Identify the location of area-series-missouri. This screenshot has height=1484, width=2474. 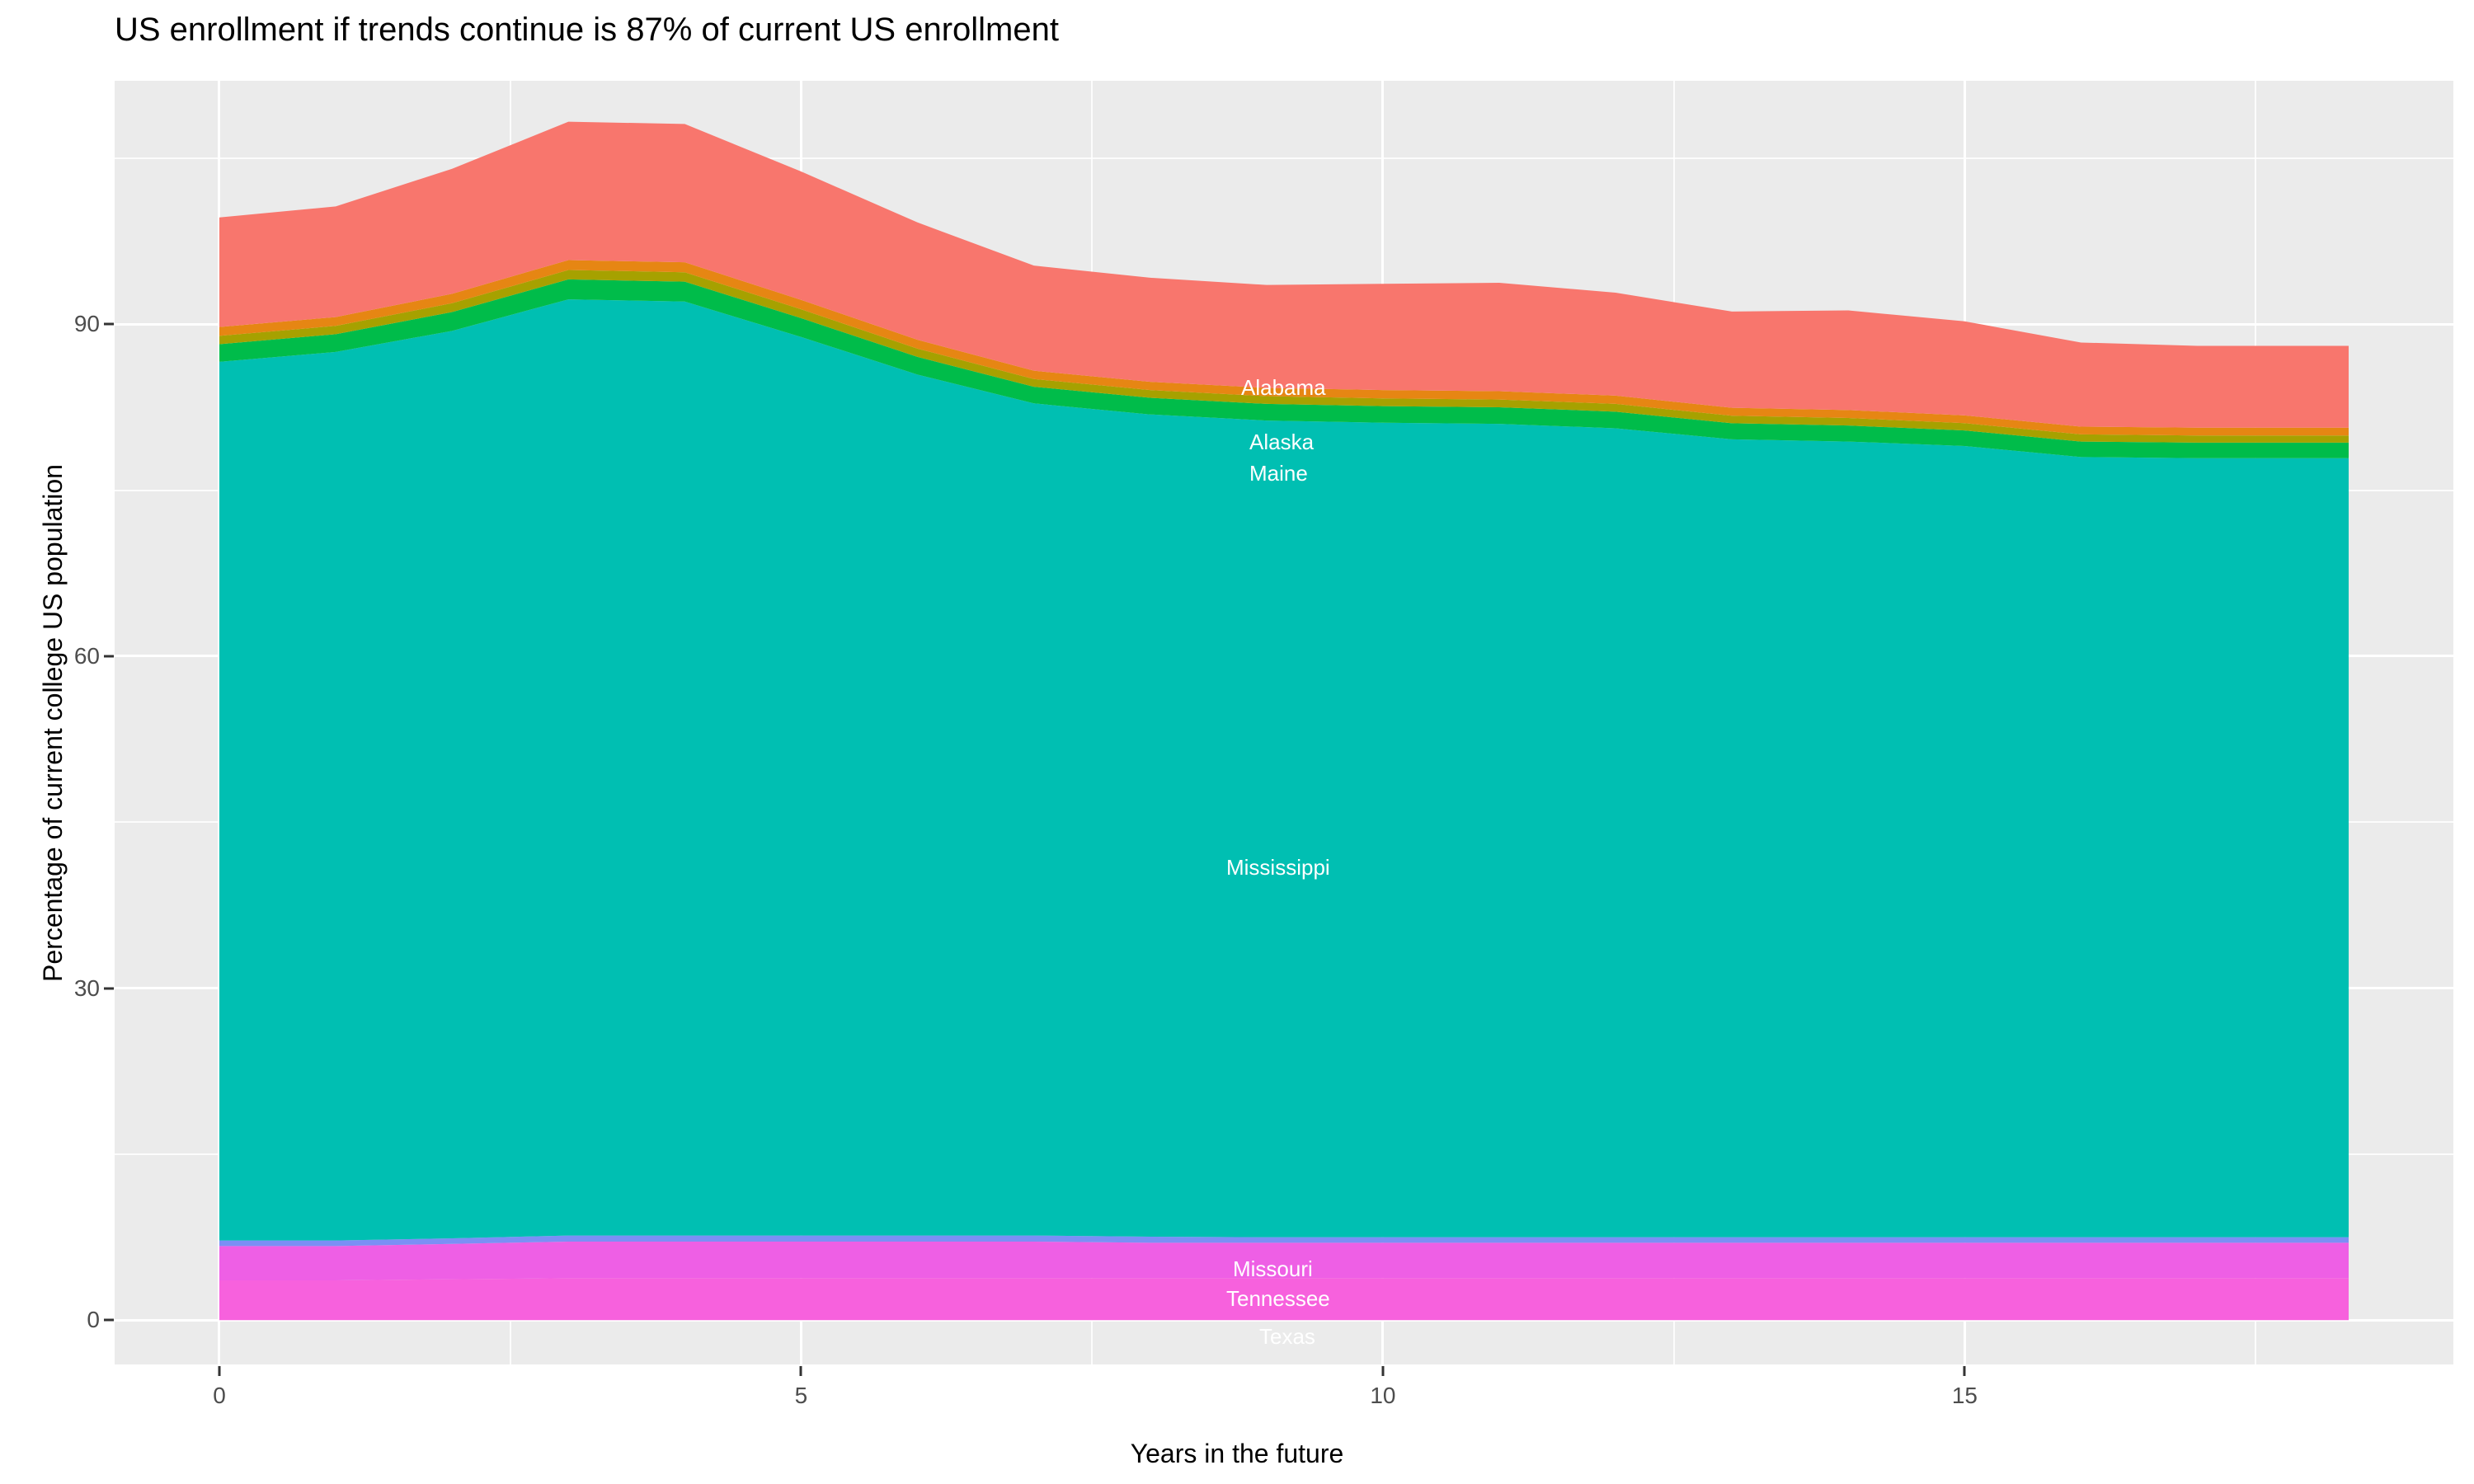
(1284, 1241).